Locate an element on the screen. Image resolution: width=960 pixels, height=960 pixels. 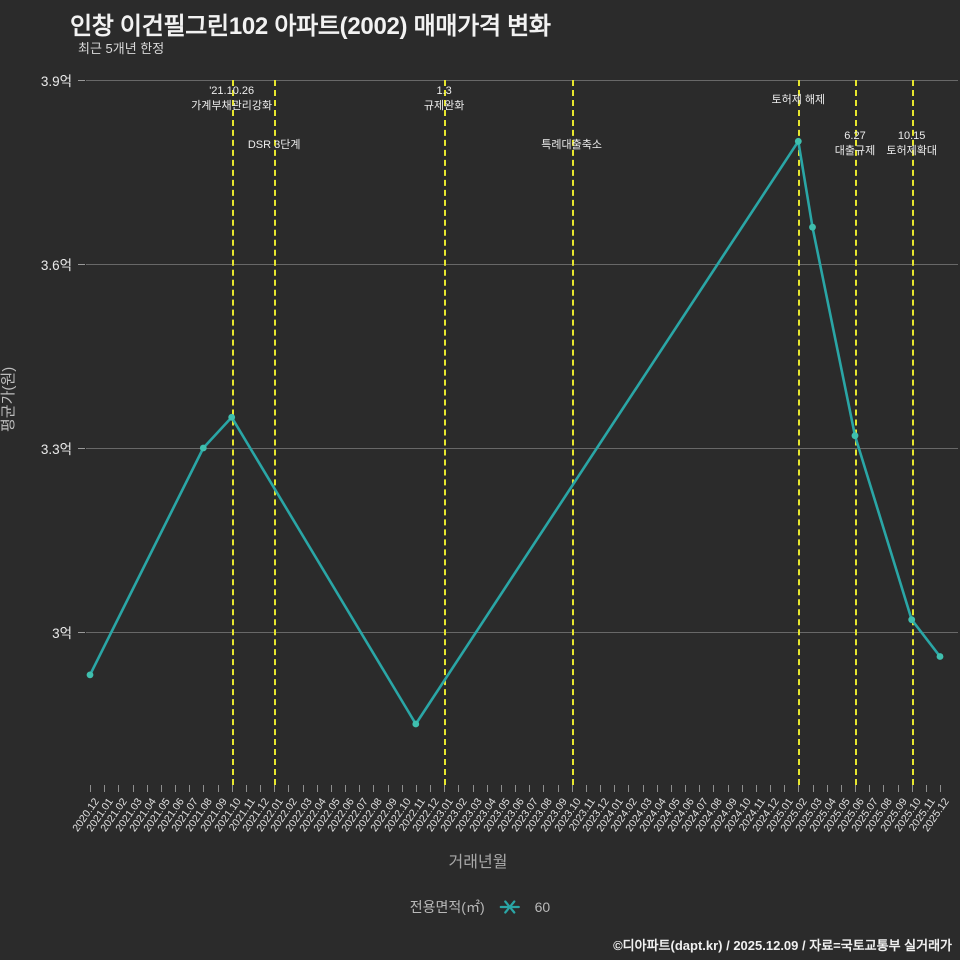
legend-title: 전용면적(㎡) is located at coordinates (447, 907).